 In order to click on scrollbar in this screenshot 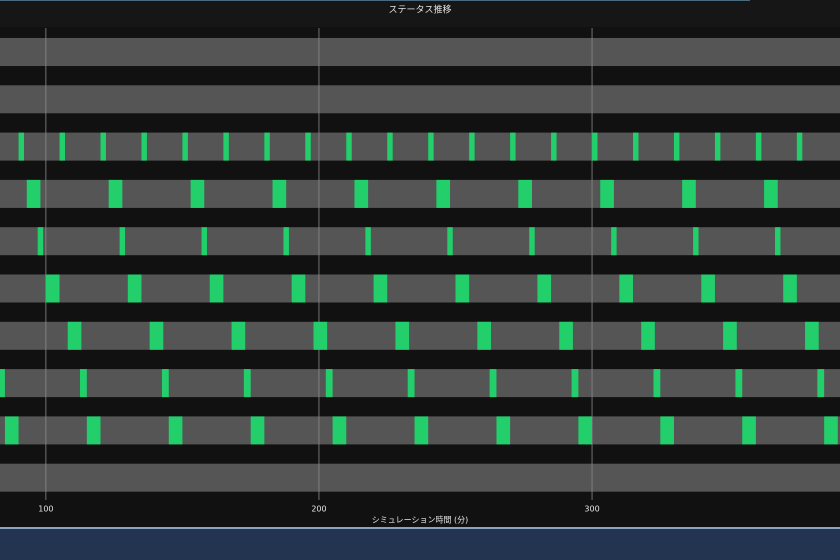, I will do `click(420, 543)`.